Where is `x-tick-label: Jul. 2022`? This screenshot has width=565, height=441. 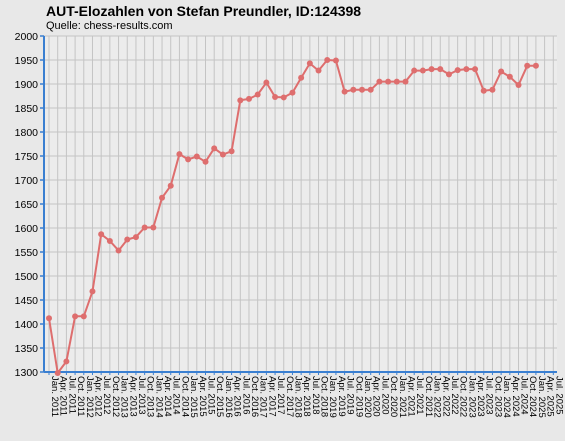
x-tick-label: Jul. 2022 is located at coordinates (454, 395).